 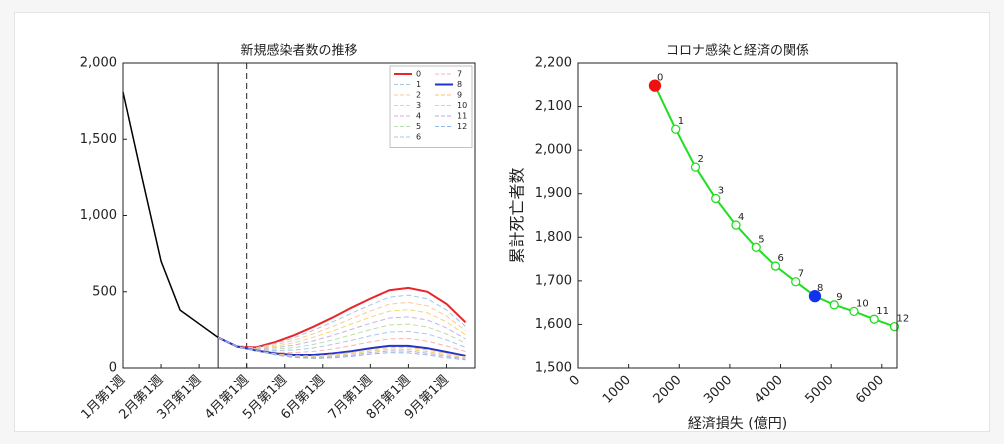 I want to click on y-tick-label: 1,900, so click(x=553, y=193).